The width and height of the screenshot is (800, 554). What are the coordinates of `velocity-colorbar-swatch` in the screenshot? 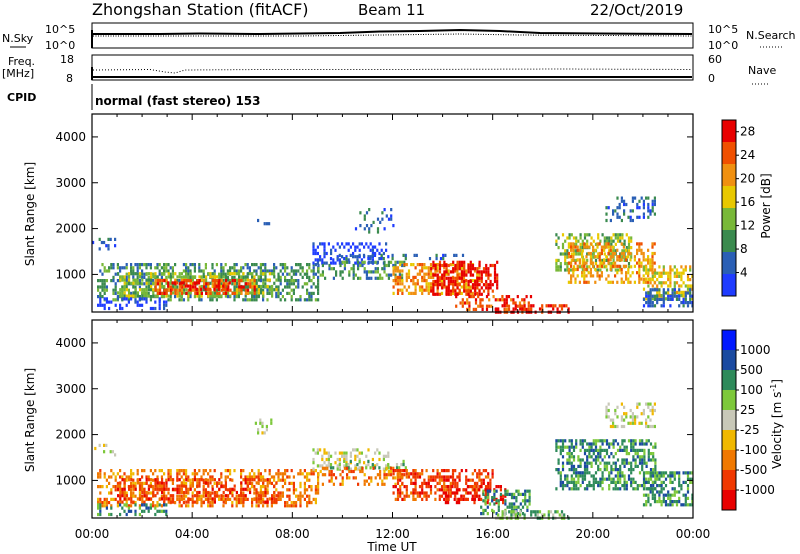 It's located at (729, 360).